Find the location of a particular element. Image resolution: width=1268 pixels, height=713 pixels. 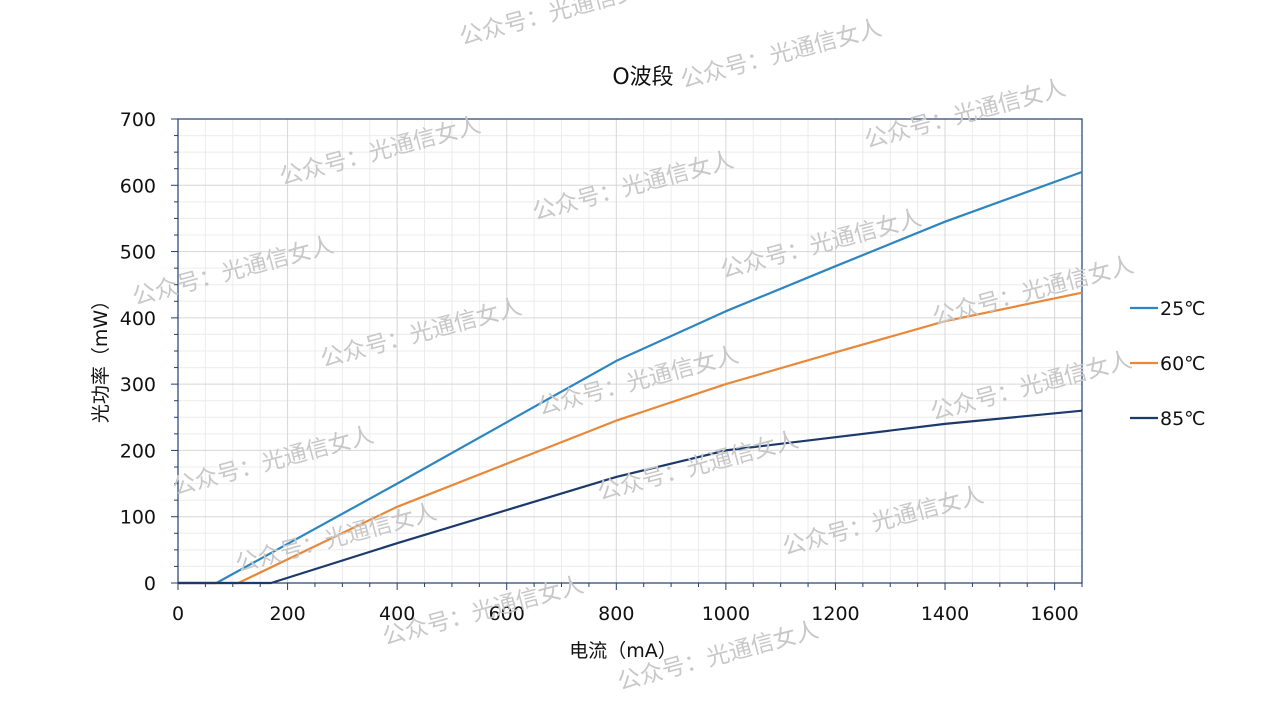

y-tick-label: 700 is located at coordinates (138, 120).